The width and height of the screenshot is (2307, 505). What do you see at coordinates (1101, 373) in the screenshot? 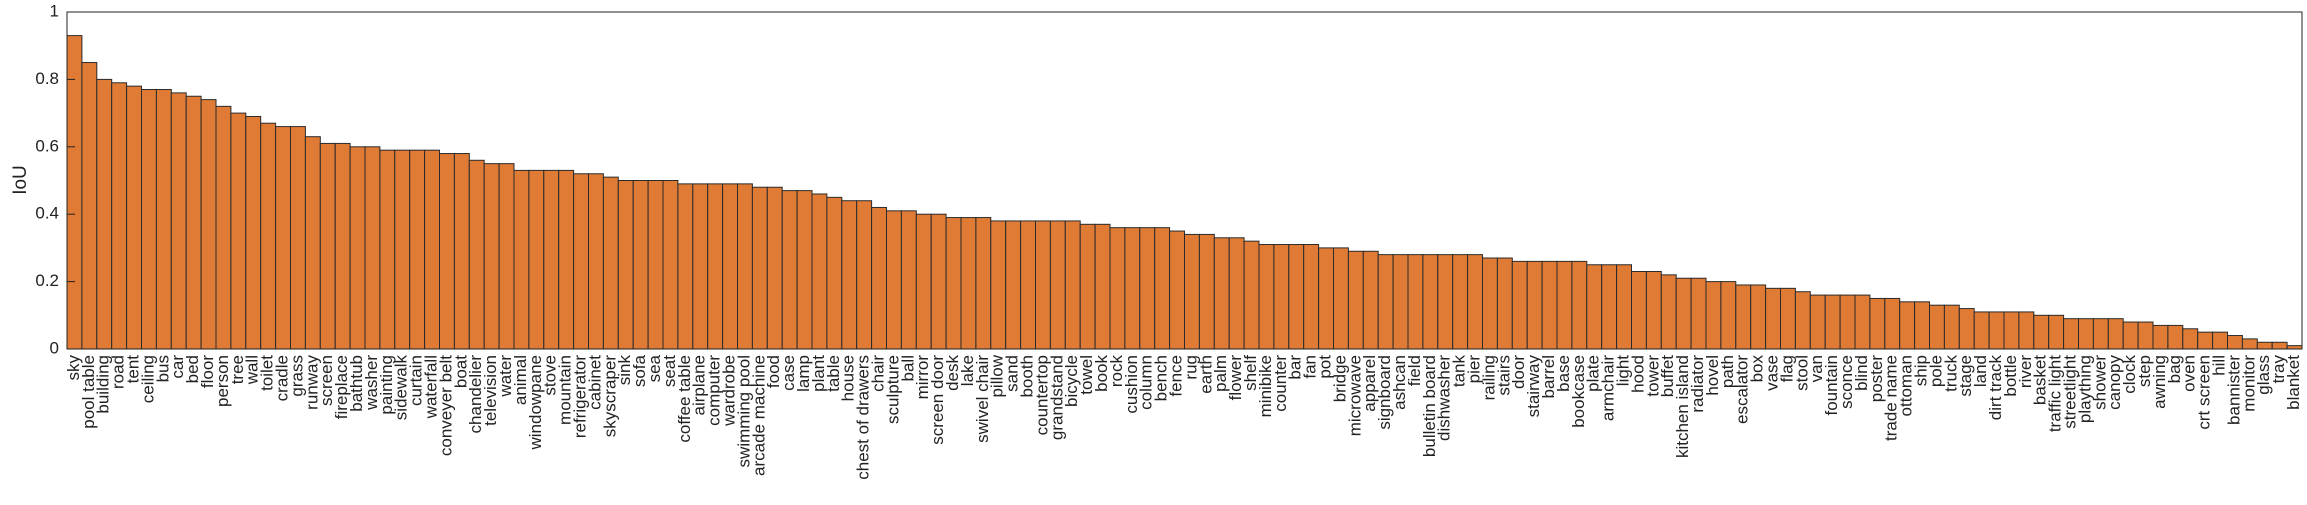
I see `x-tick-label: book` at bounding box center [1101, 373].